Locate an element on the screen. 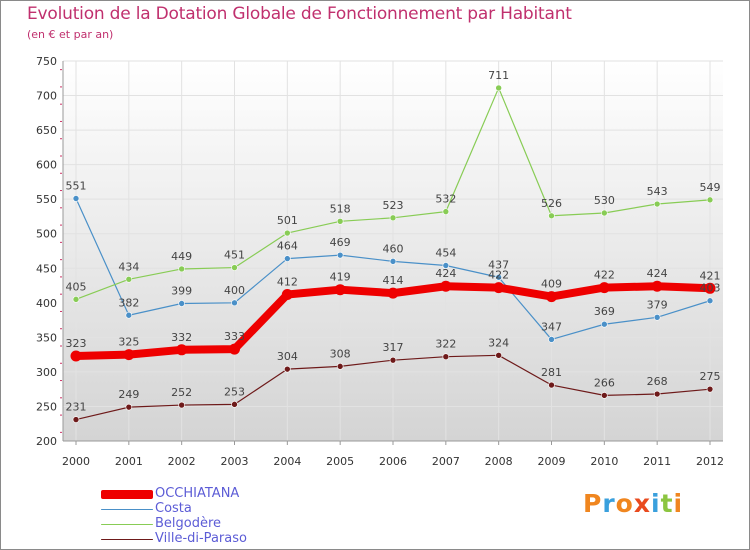 The image size is (750, 550). data-label-occhiatana: 332 is located at coordinates (181, 337).